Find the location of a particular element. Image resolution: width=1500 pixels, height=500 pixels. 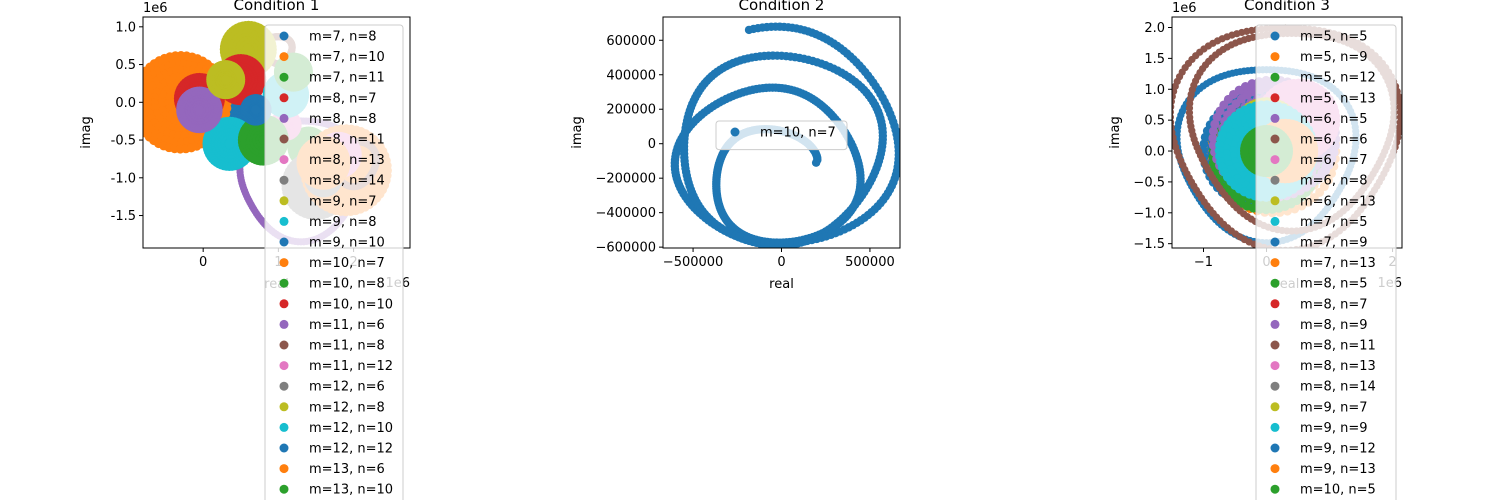

legend-label: m=9, n=7 is located at coordinates (343, 201).